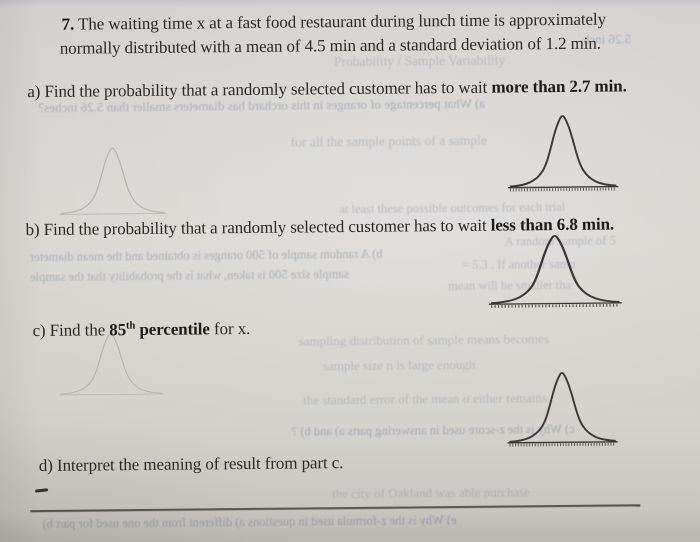 This screenshot has height=542, width=700. I want to click on part-c-emphasis: 85th percentile, so click(159, 329).